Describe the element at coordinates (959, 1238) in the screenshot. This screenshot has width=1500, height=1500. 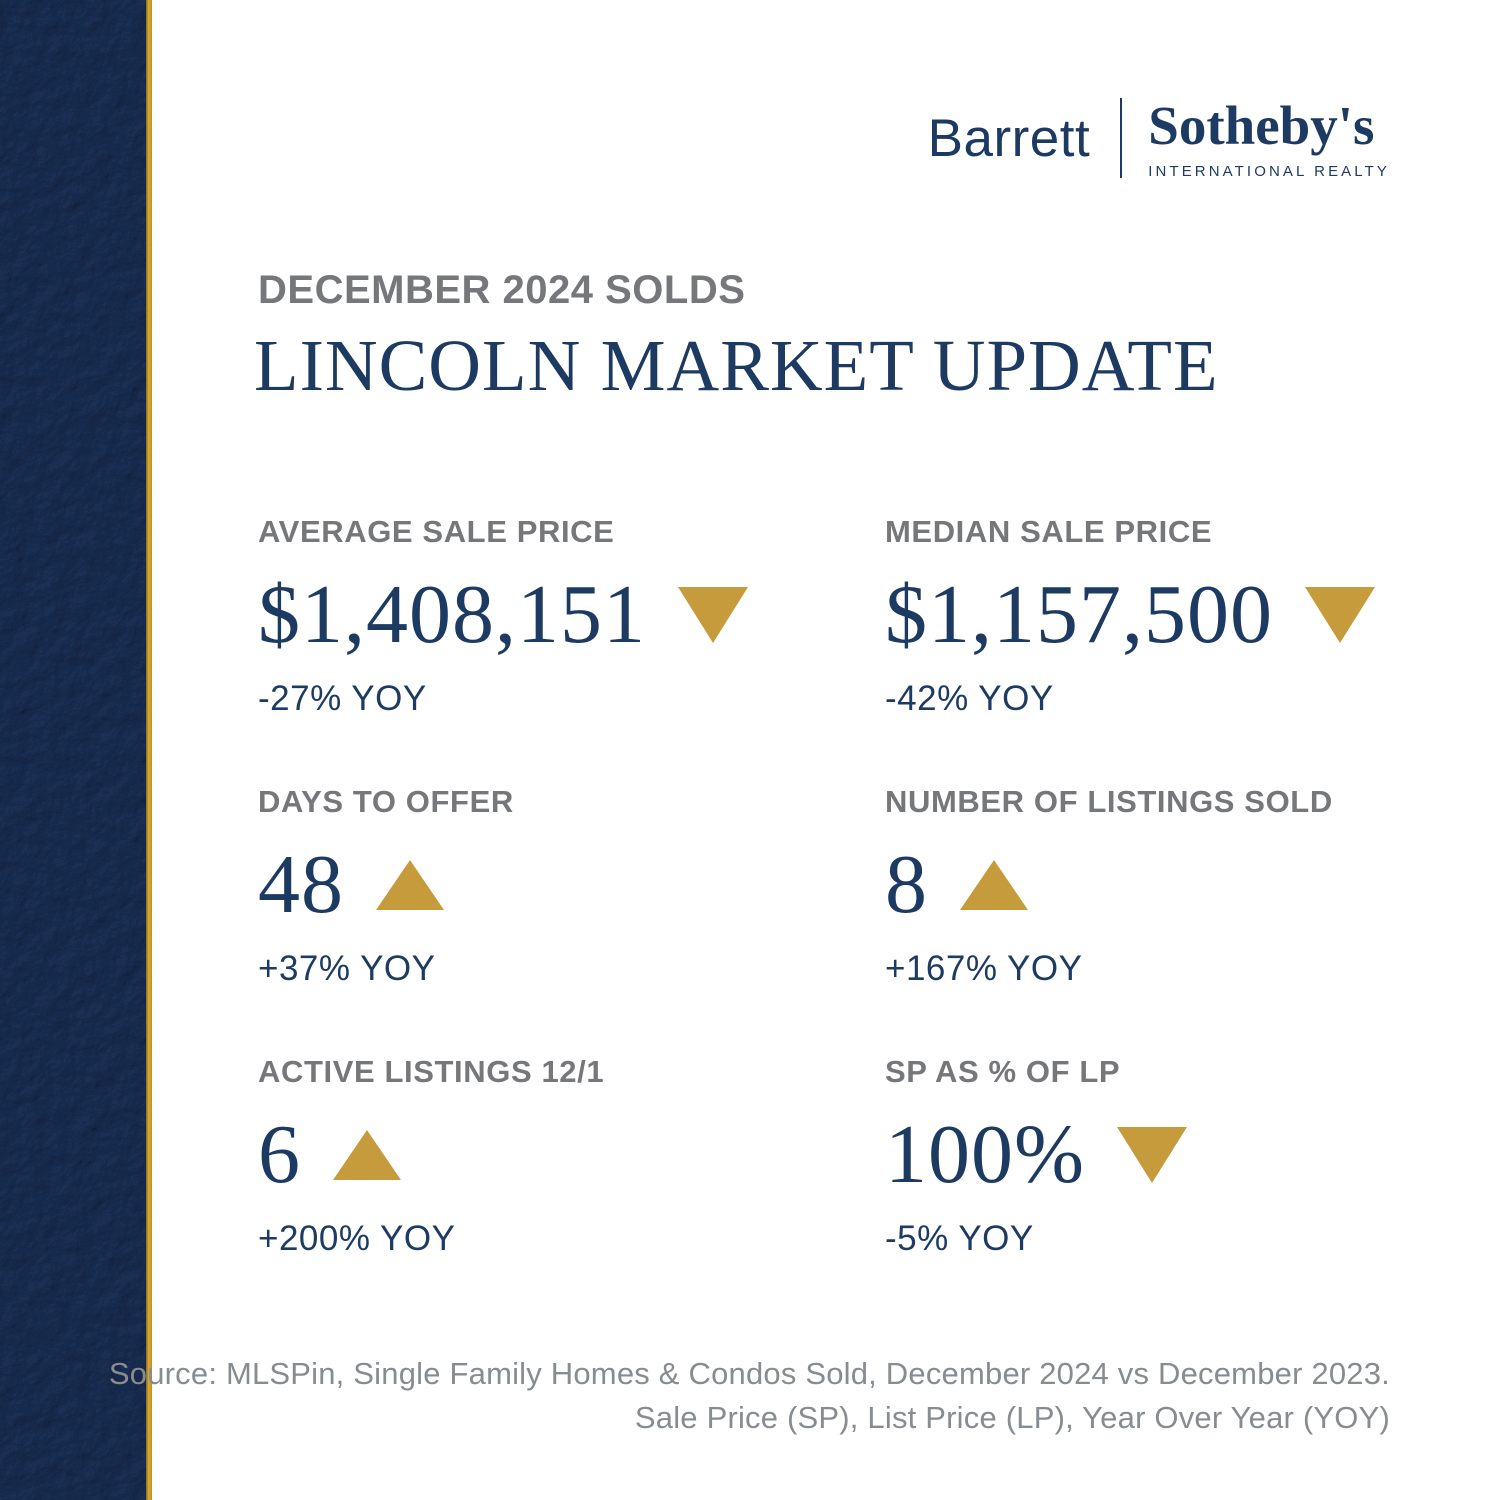
I see `stat-yoy-change: -5% YOY` at that location.